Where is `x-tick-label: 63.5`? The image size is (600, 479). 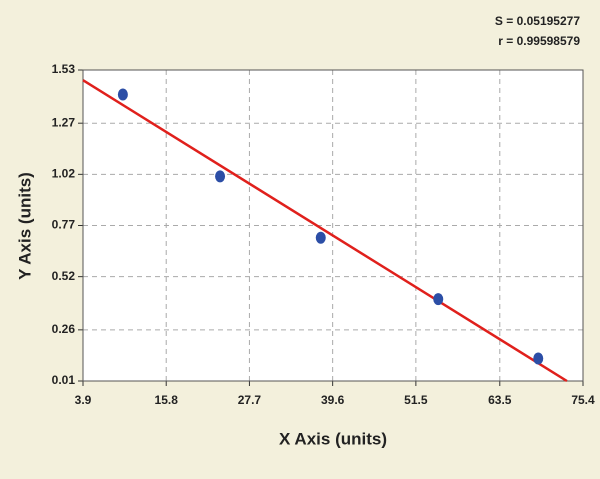
x-tick-label: 63.5 is located at coordinates (500, 400).